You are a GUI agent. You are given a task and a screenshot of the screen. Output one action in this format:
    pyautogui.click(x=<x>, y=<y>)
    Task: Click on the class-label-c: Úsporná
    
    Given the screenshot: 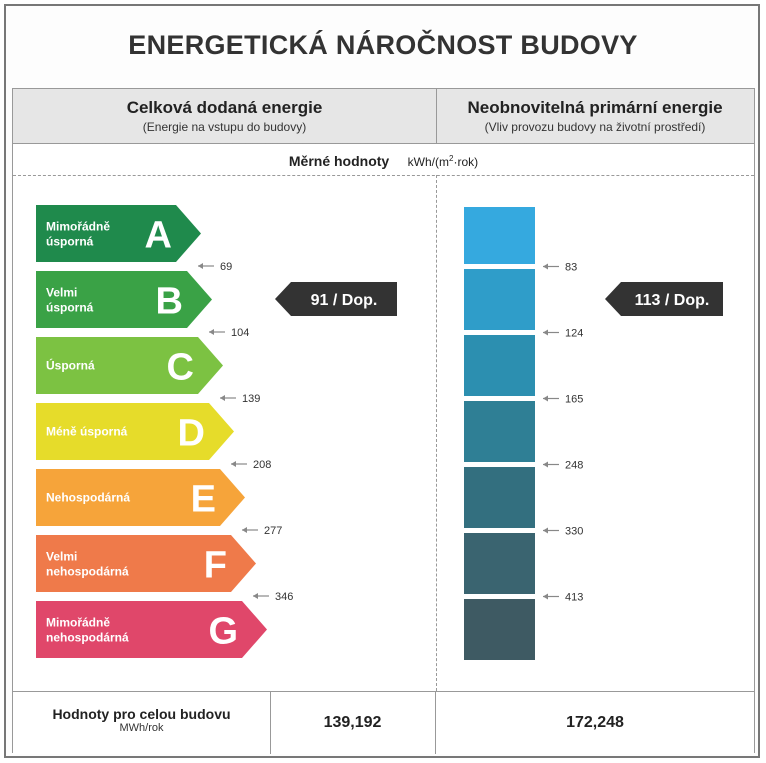 What is the action you would take?
    pyautogui.click(x=70, y=365)
    